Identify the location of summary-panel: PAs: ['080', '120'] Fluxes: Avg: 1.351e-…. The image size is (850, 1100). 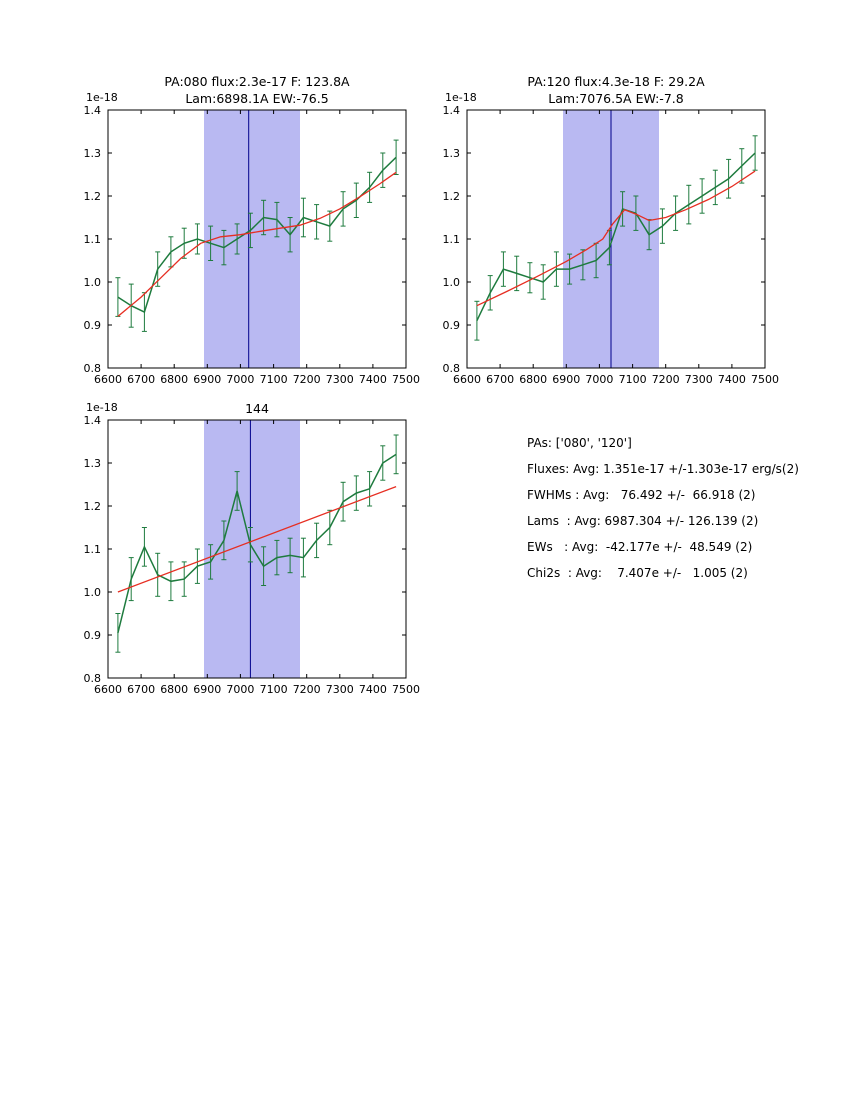
(663, 508).